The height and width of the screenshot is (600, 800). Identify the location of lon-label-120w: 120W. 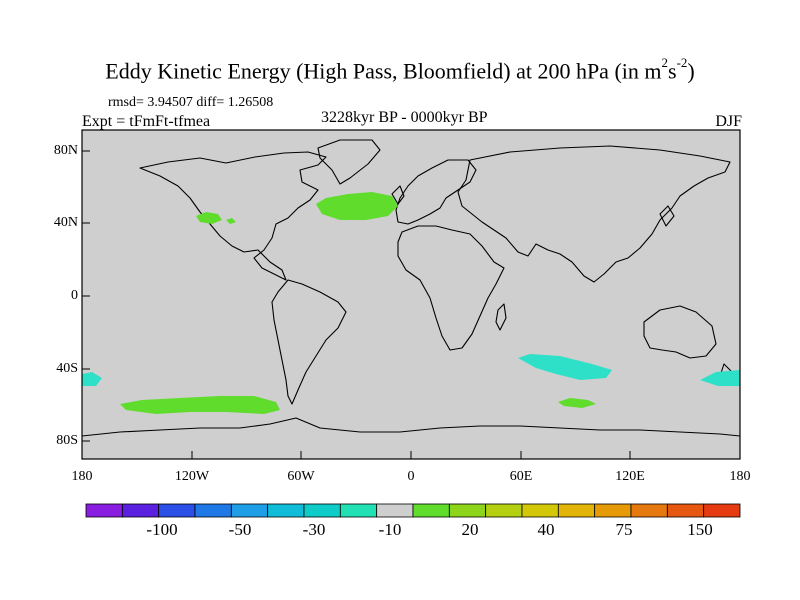
(192, 476).